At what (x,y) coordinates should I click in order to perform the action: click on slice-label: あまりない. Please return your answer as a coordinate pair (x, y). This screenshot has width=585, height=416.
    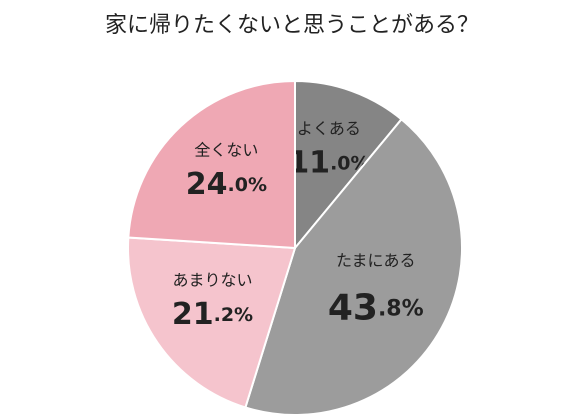
    Looking at the image, I should click on (212, 279).